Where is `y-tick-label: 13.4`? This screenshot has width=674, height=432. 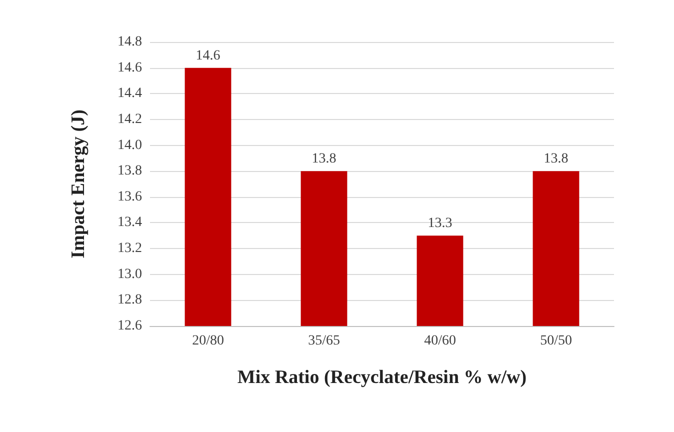 y-tick-label: 13.4 is located at coordinates (130, 222).